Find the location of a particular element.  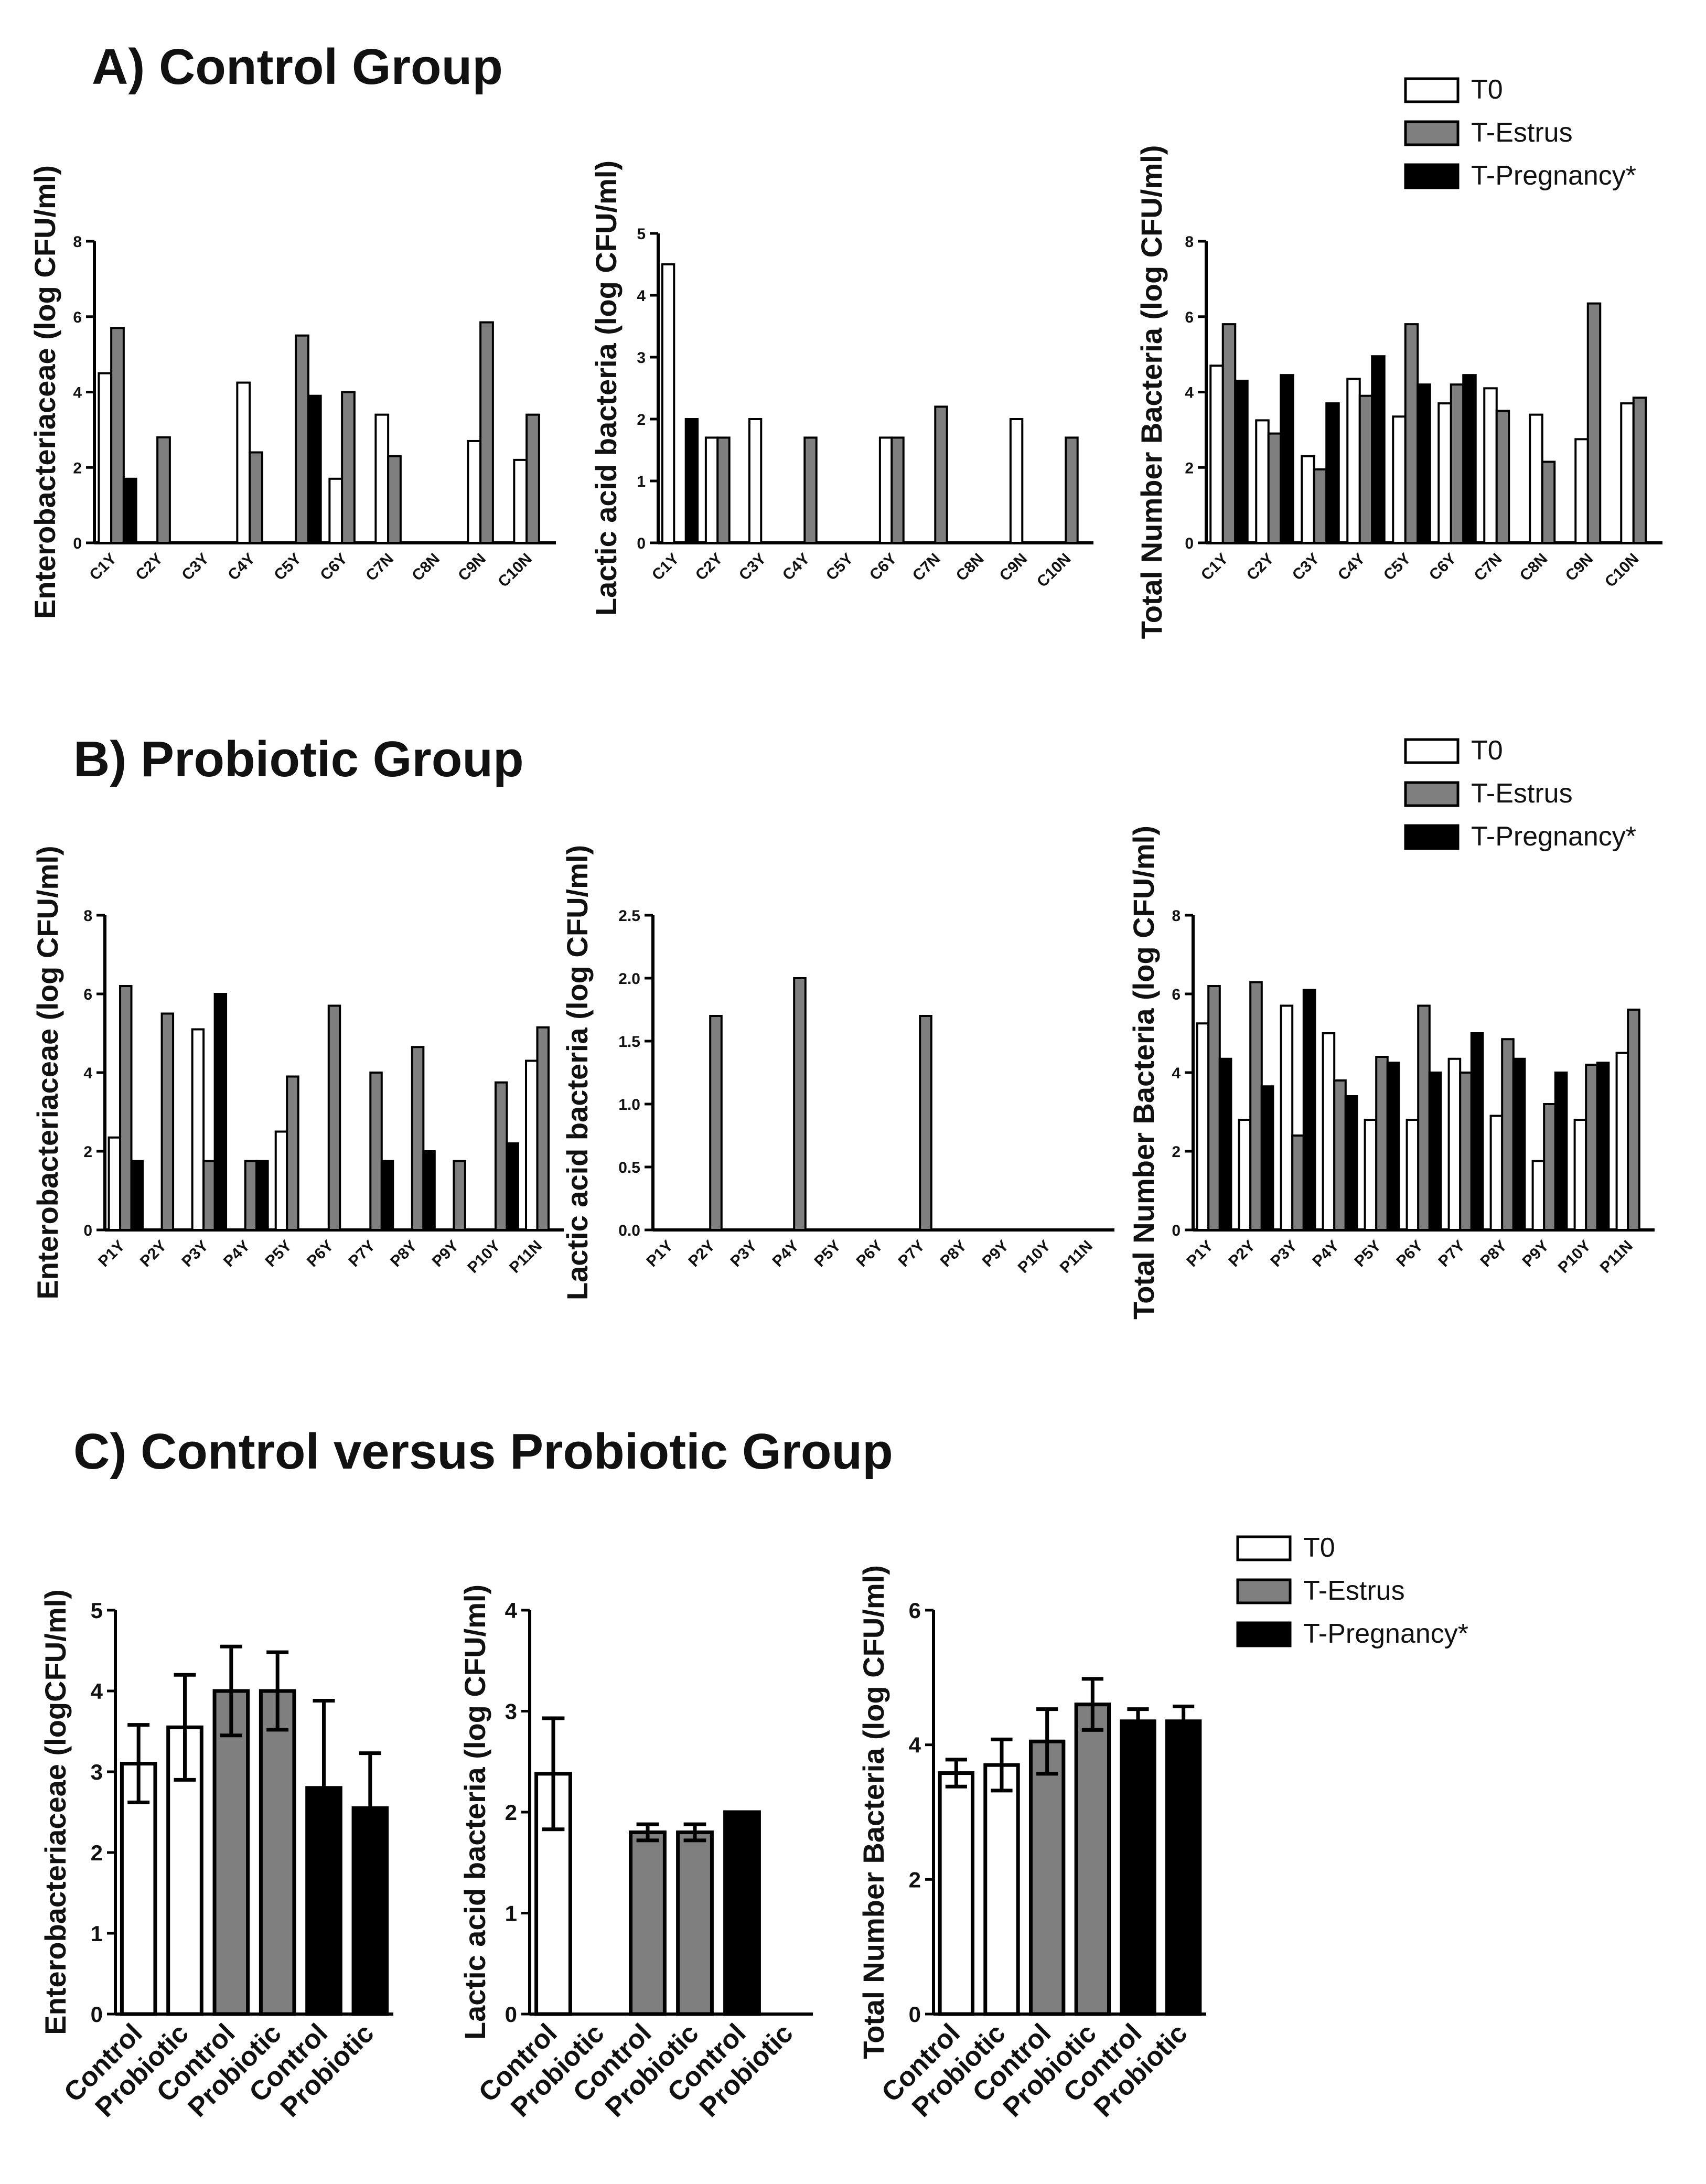

legend-label-t-estrus: T-Estrus is located at coordinates (1354, 1591).